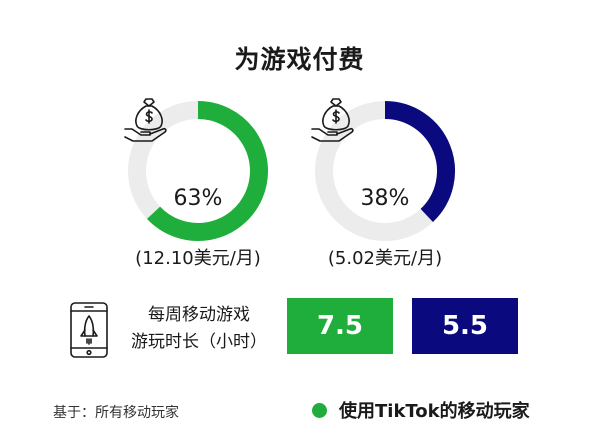  I want to click on donut-value-tiktok: 63%, so click(198, 198).